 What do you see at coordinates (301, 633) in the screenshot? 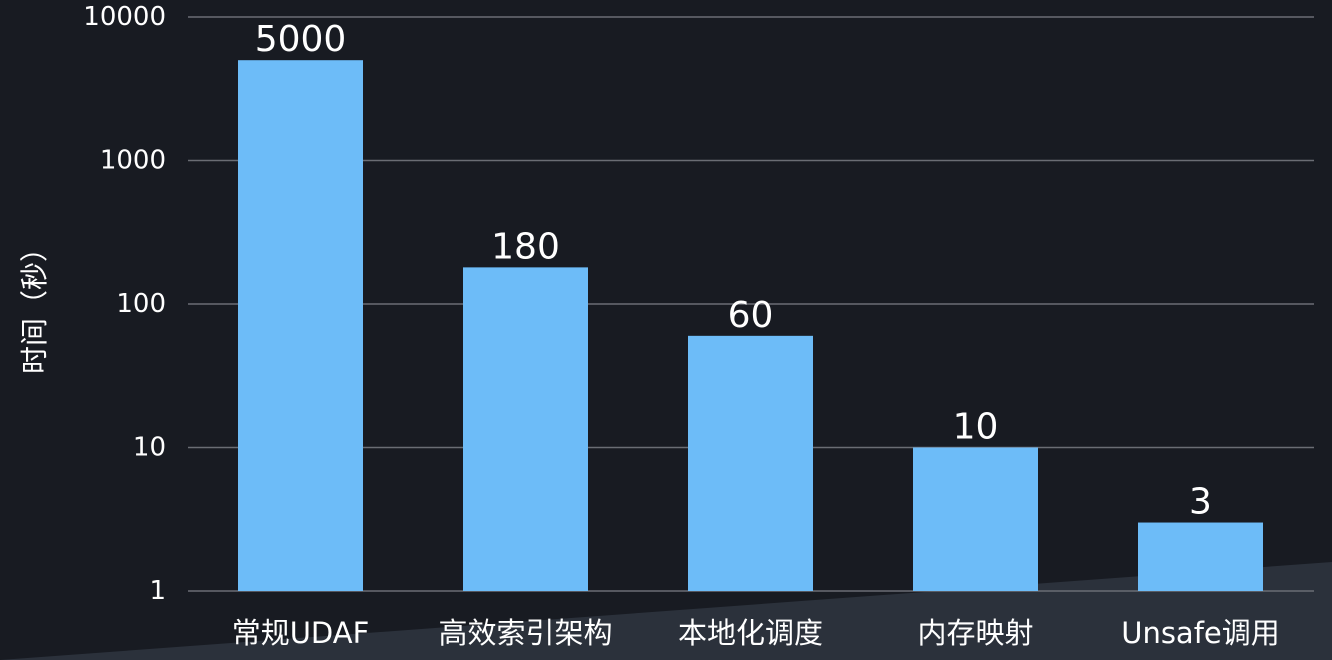
I see `x-category-label: 常规UDAF` at bounding box center [301, 633].